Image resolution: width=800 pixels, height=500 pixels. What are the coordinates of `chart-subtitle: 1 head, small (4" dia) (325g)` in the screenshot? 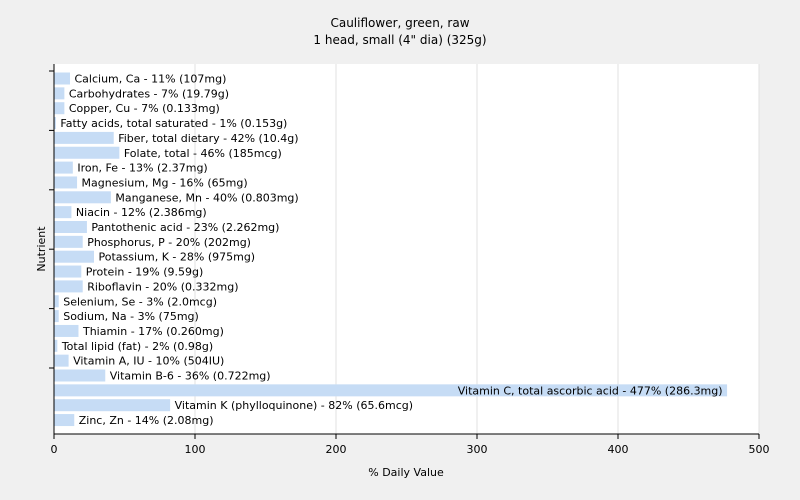 It's located at (399, 40).